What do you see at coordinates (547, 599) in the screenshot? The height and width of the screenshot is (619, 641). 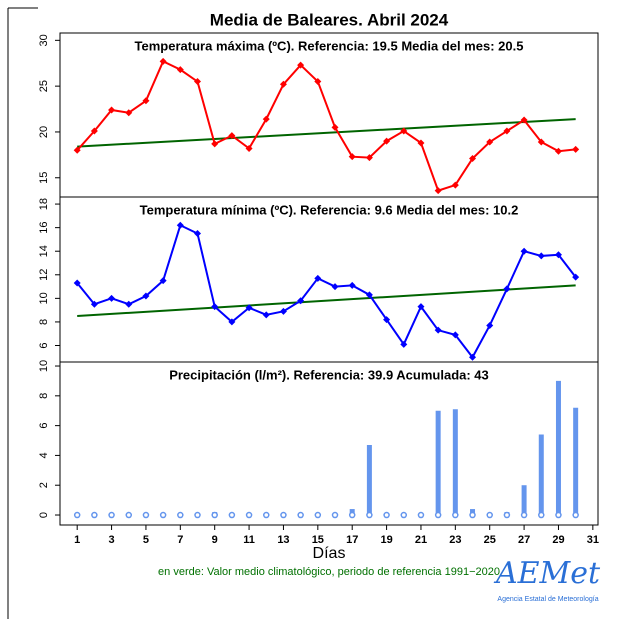 I see `logo-caption: Agencia Estatal de Meteorología` at bounding box center [547, 599].